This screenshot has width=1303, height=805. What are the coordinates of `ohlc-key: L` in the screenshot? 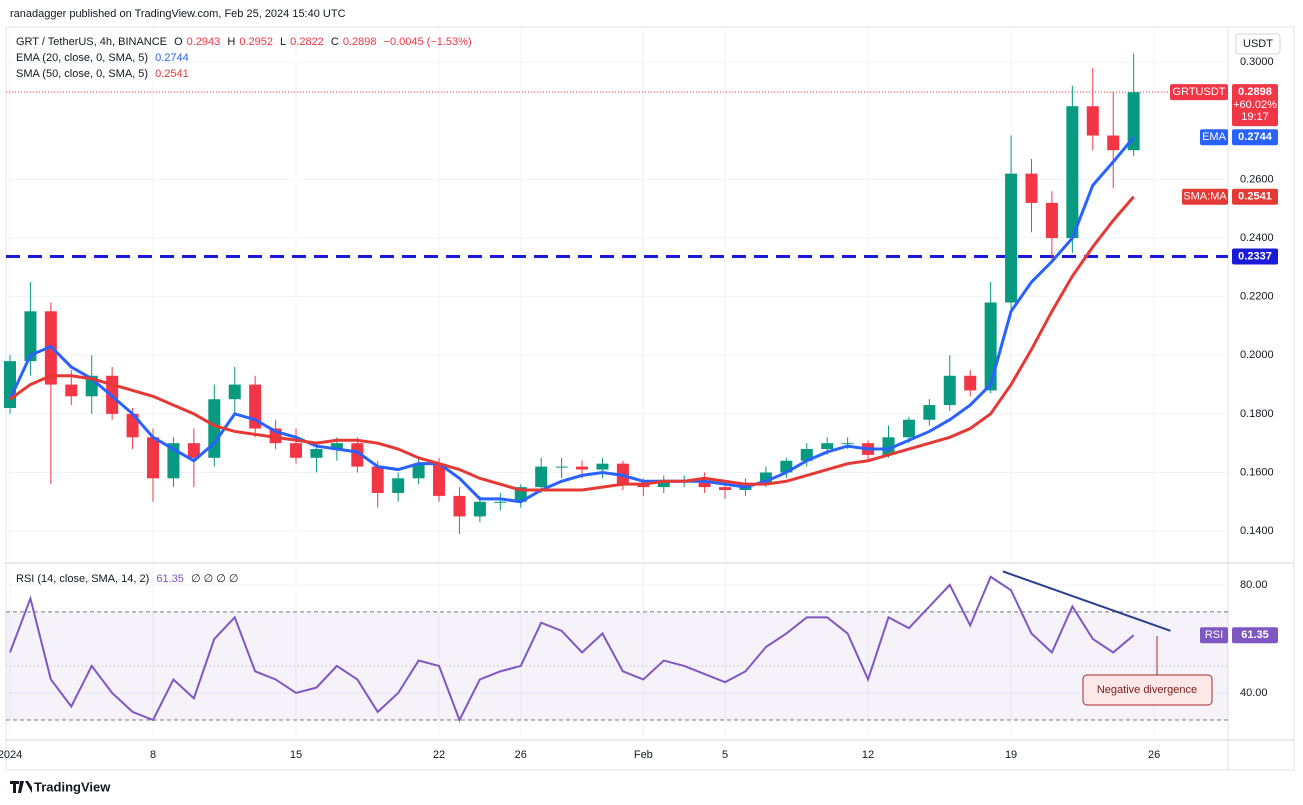 It's located at (283, 42).